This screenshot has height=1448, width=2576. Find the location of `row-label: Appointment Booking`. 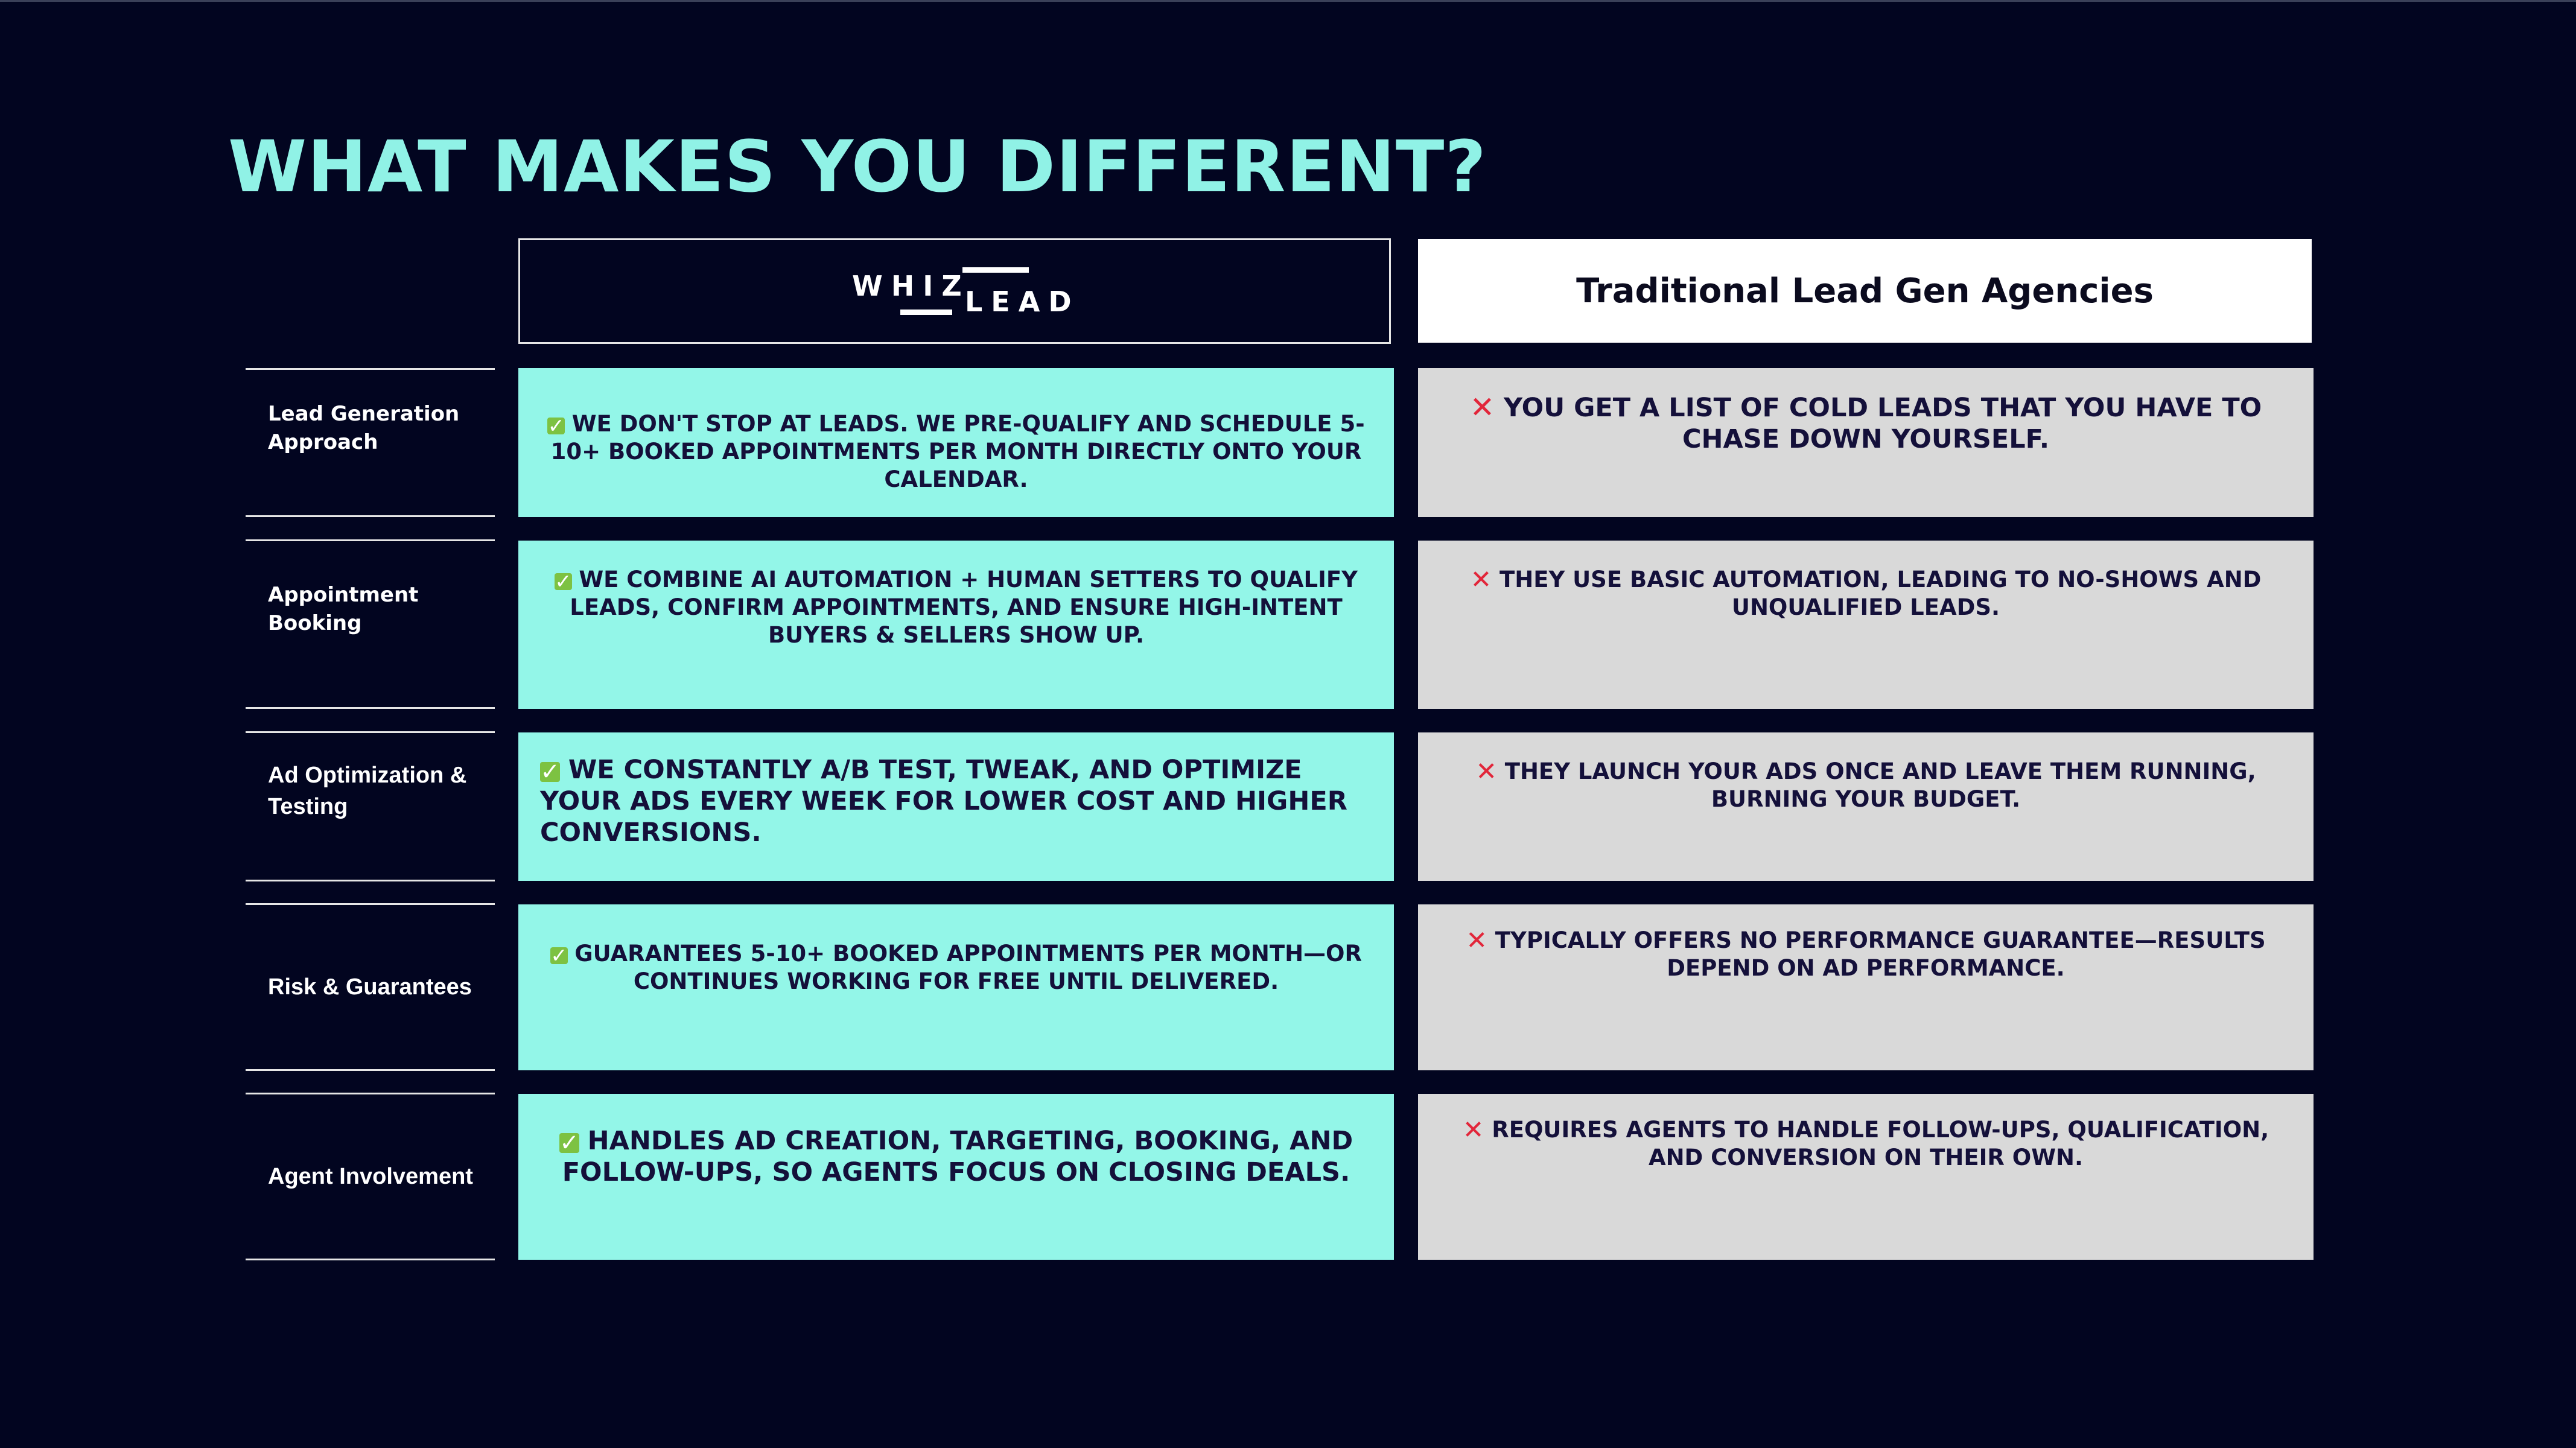

row-label: Appointment Booking is located at coordinates (343, 609).